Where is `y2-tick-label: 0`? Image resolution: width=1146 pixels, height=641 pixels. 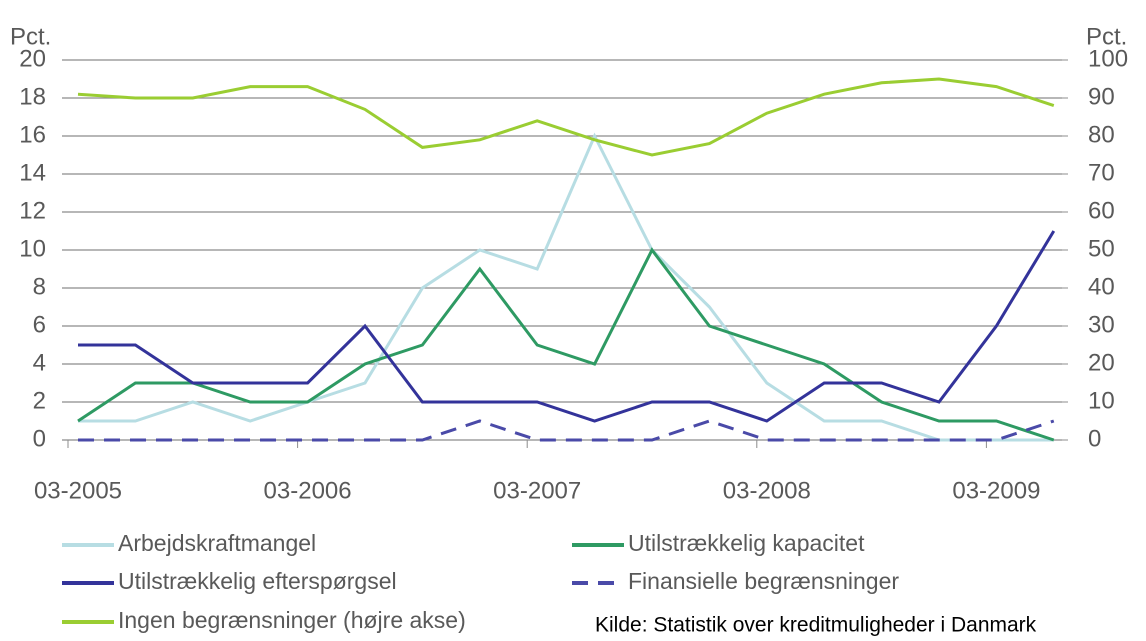
y2-tick-label: 0 is located at coordinates (1094, 438).